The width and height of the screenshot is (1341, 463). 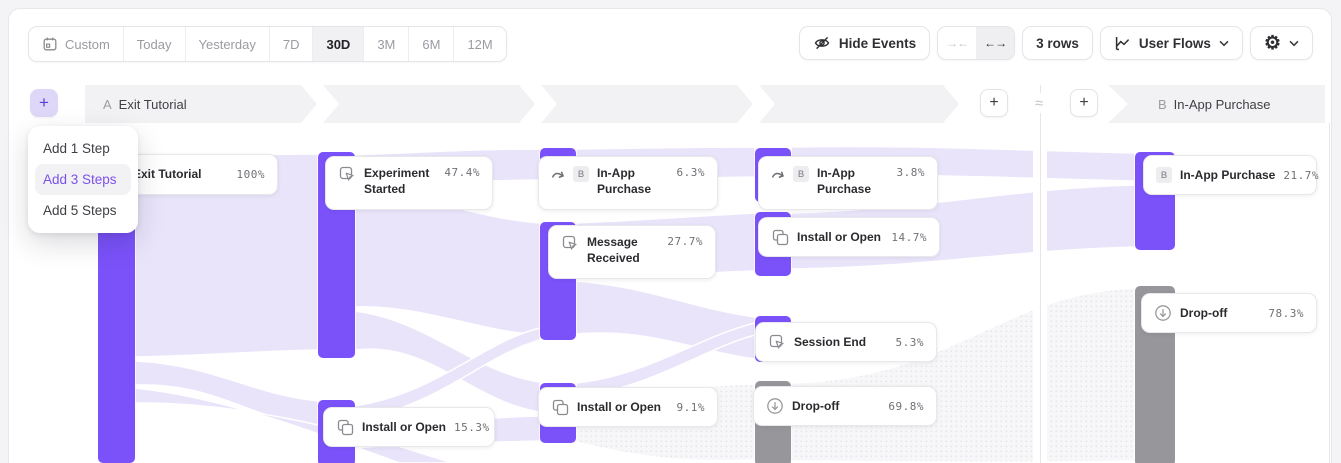 I want to click on node-drop-off-2: Drop-off 78.3%, so click(x=1229, y=313).